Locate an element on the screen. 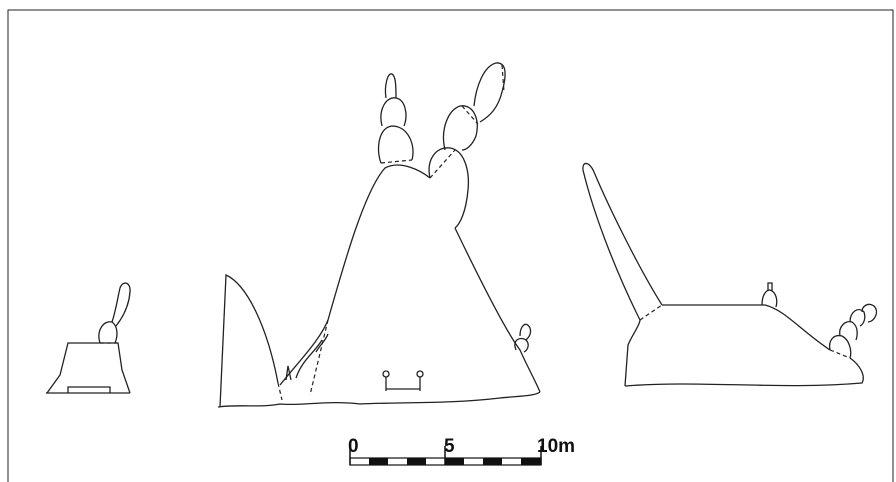  scale-label: 10m is located at coordinates (556, 446).